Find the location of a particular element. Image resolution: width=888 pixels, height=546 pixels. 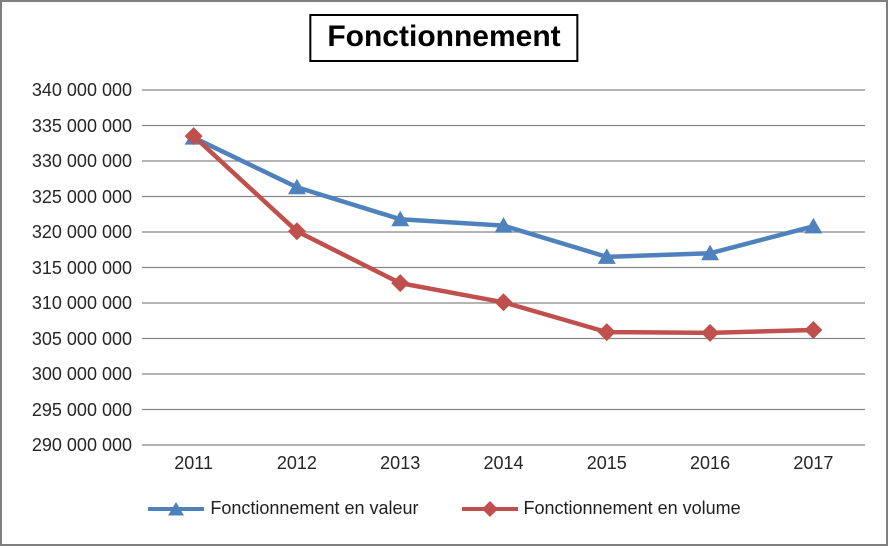

y-axis-tick-label: 325 000 000 is located at coordinates (81, 196).